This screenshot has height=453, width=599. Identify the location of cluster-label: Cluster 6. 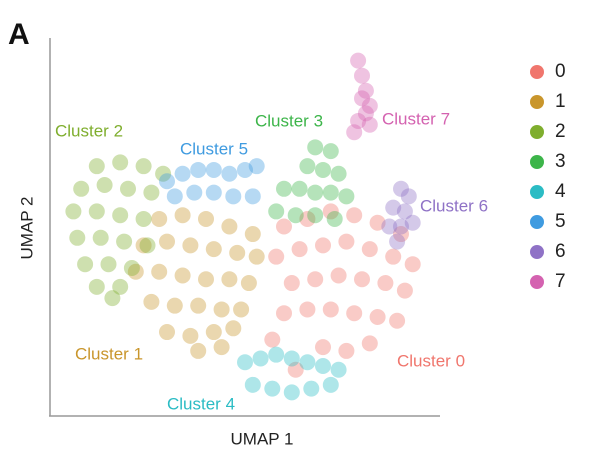
(454, 205).